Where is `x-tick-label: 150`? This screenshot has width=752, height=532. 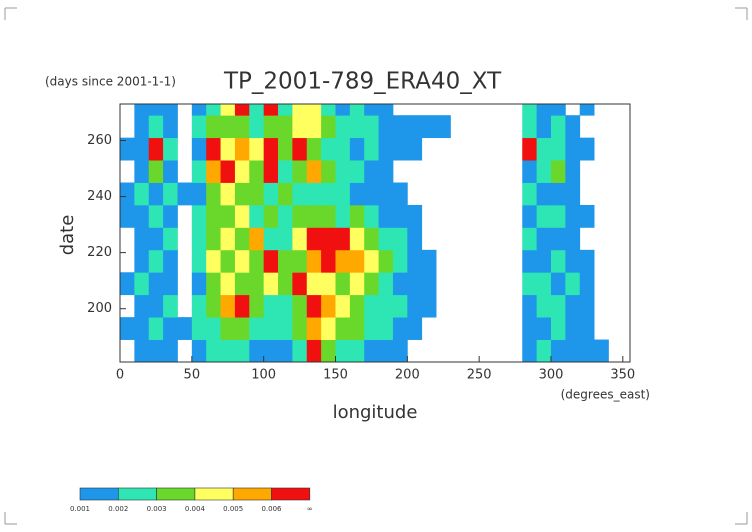 x-tick-label: 150 is located at coordinates (335, 375).